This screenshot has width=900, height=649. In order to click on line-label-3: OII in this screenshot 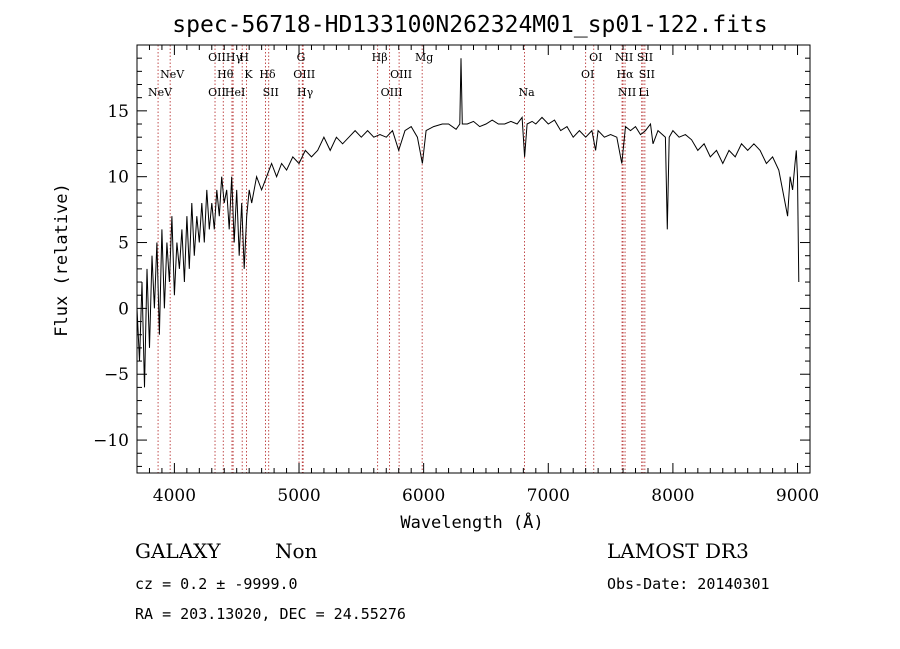, I will do `click(217, 92)`.